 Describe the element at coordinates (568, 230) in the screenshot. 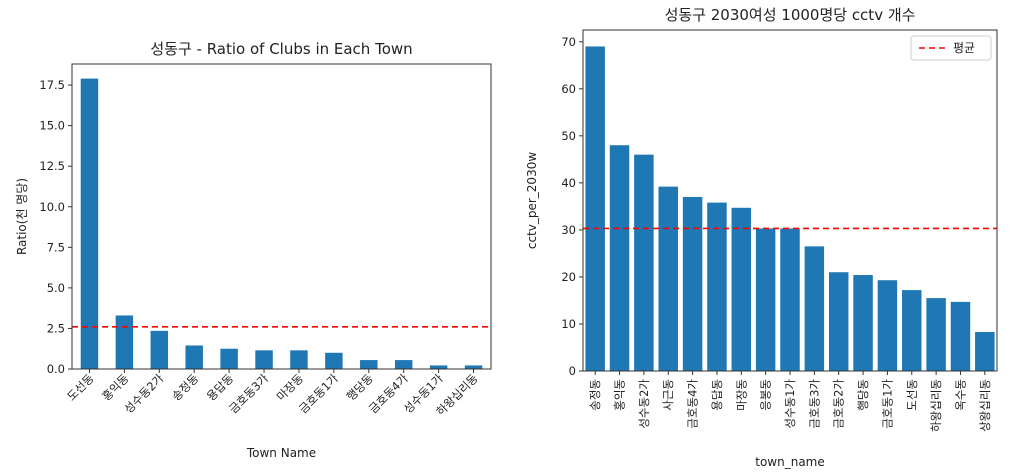

I see `y-tick-label: 30` at that location.